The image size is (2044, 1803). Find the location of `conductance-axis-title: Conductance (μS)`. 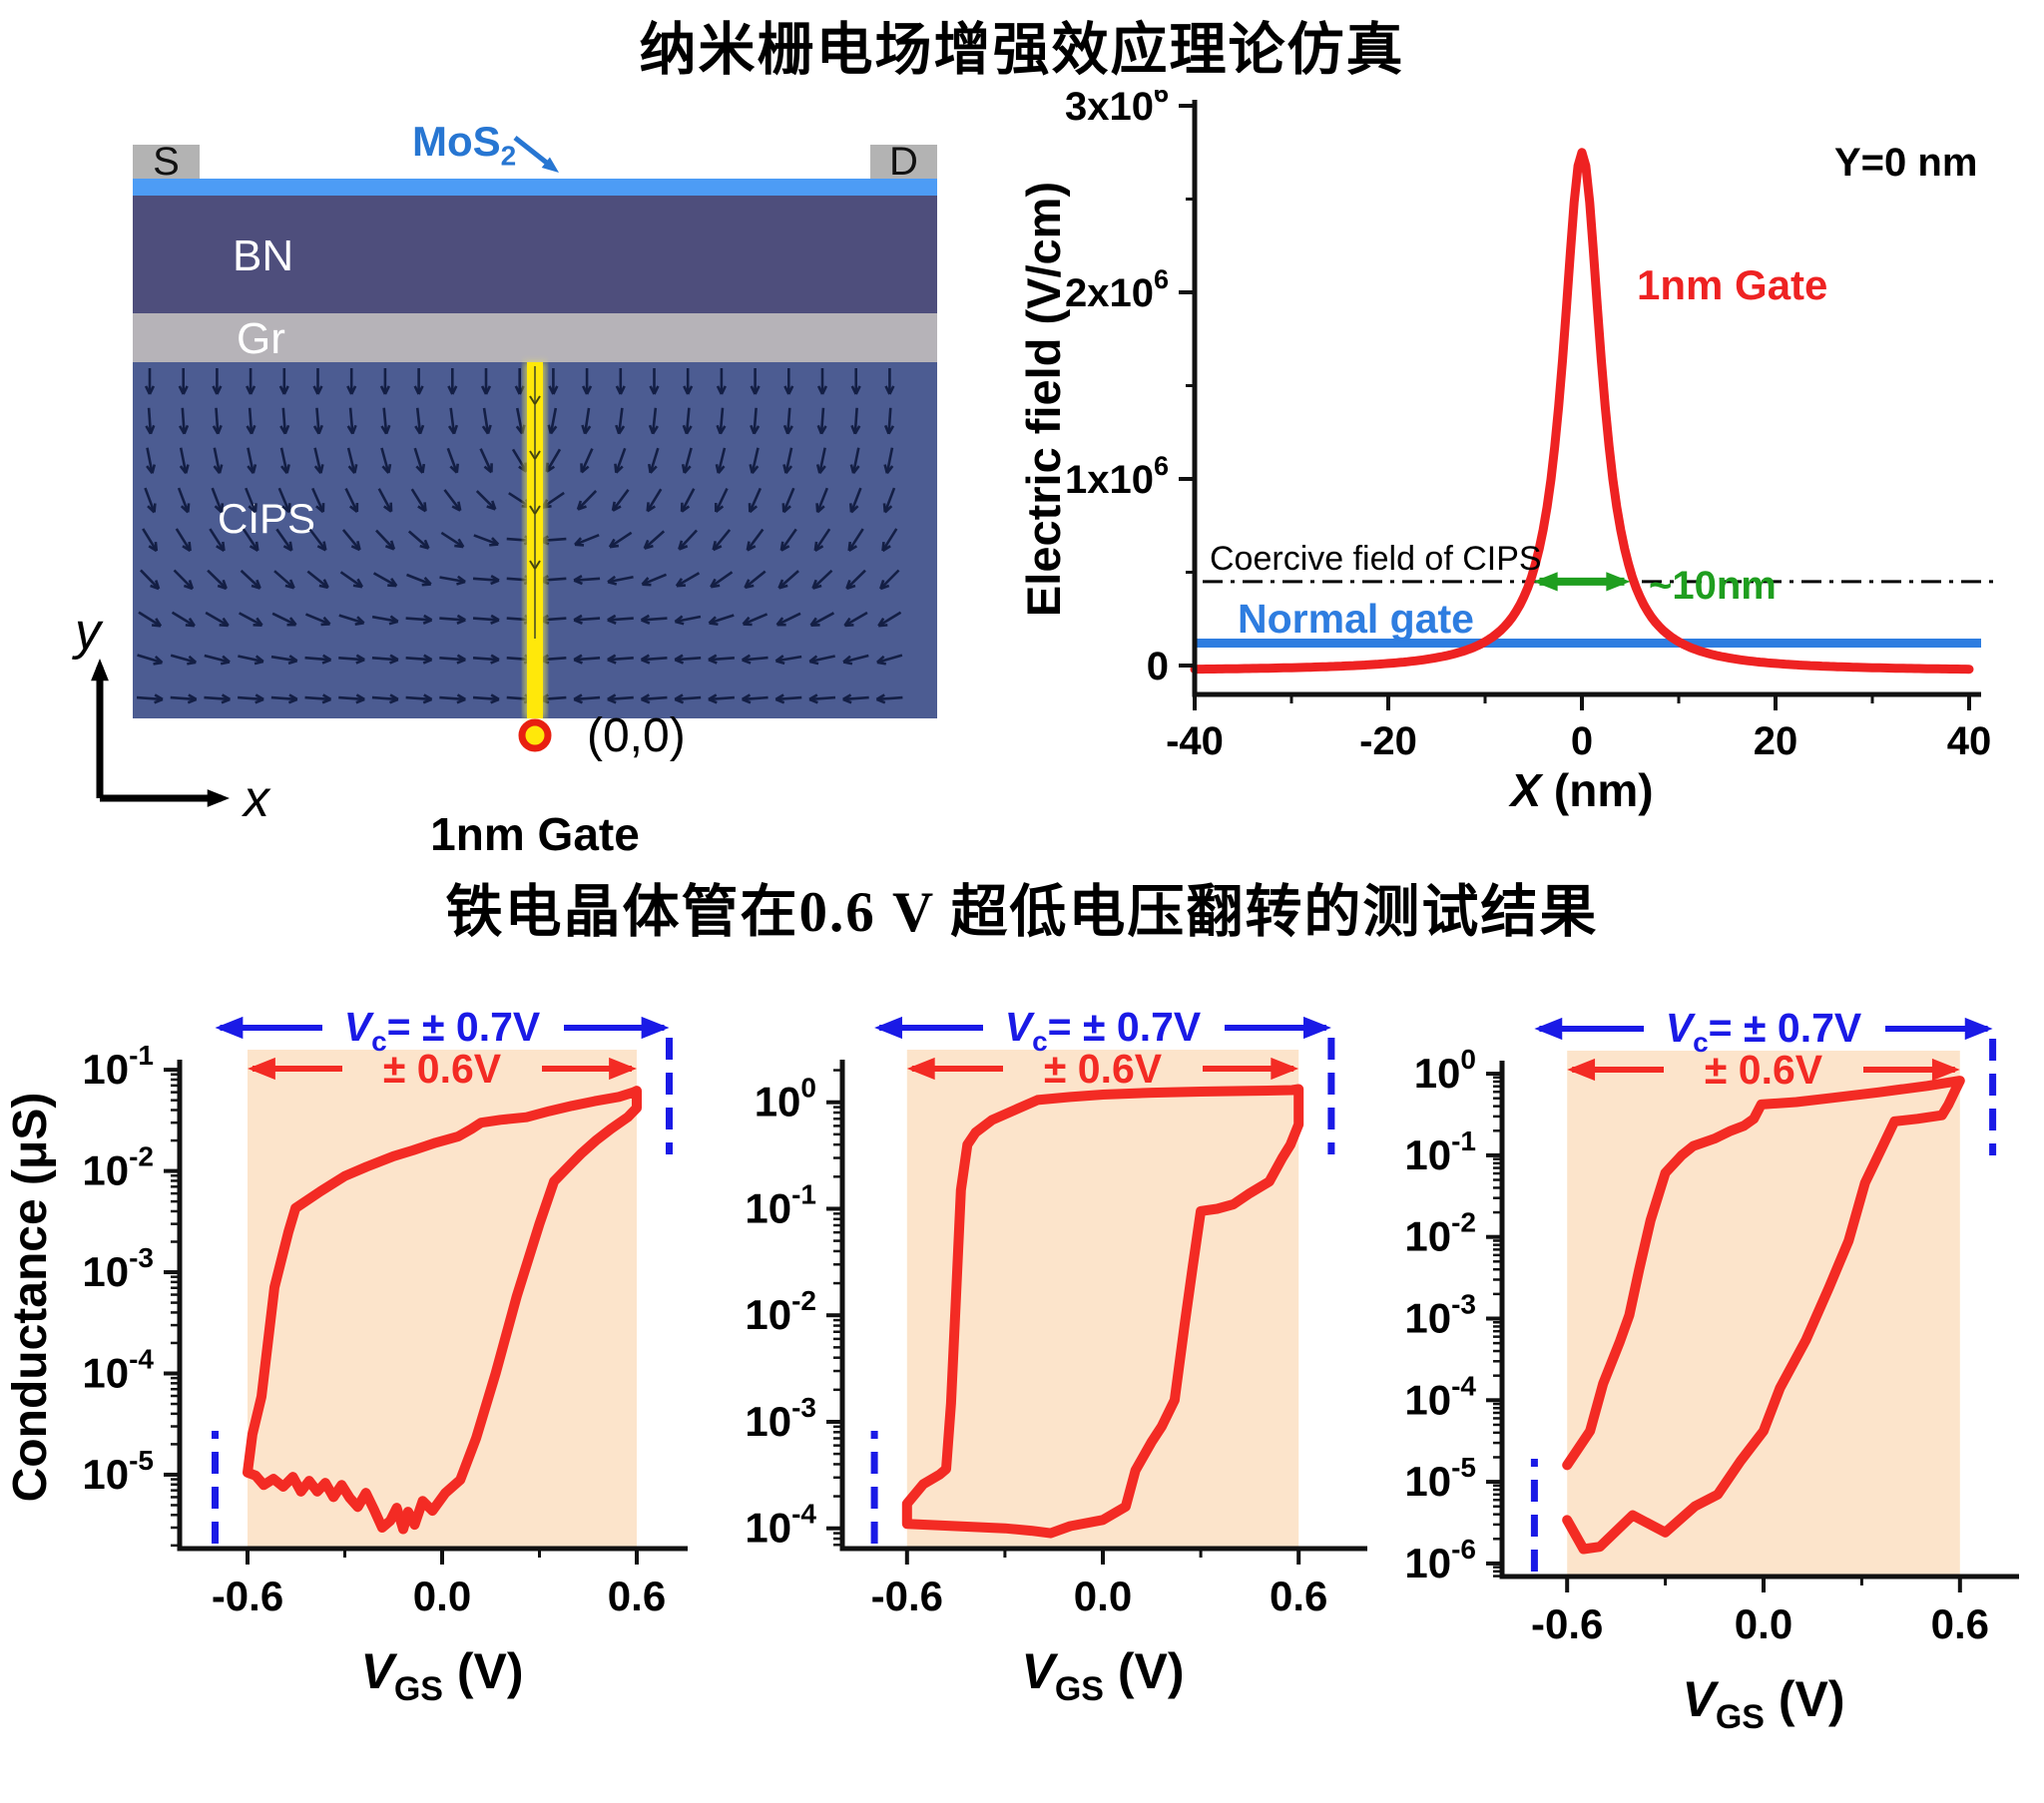

conductance-axis-title: Conductance (μS) is located at coordinates (30, 1298).